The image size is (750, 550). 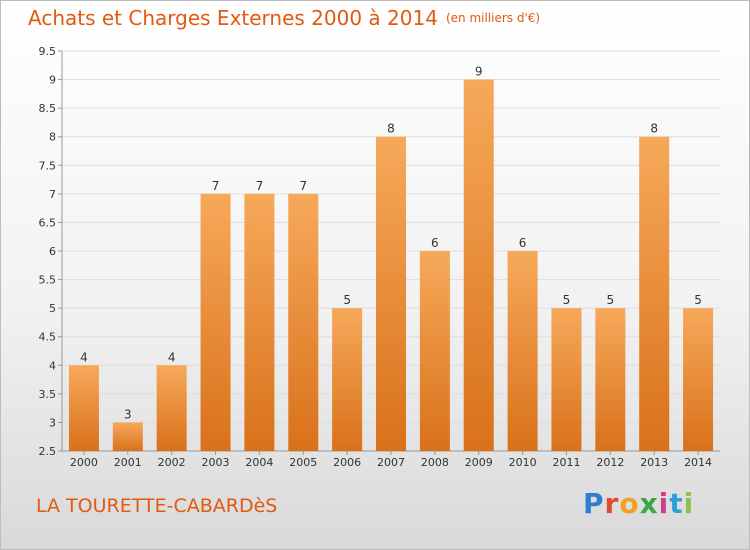 What do you see at coordinates (435, 462) in the screenshot?
I see `x-tick-label: 2008` at bounding box center [435, 462].